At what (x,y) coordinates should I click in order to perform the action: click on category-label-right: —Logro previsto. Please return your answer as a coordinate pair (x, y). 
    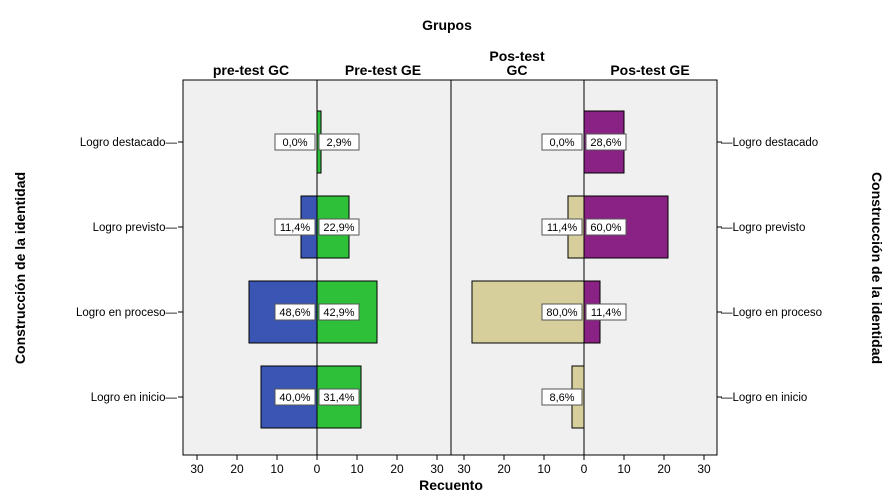
    Looking at the image, I should click on (763, 228).